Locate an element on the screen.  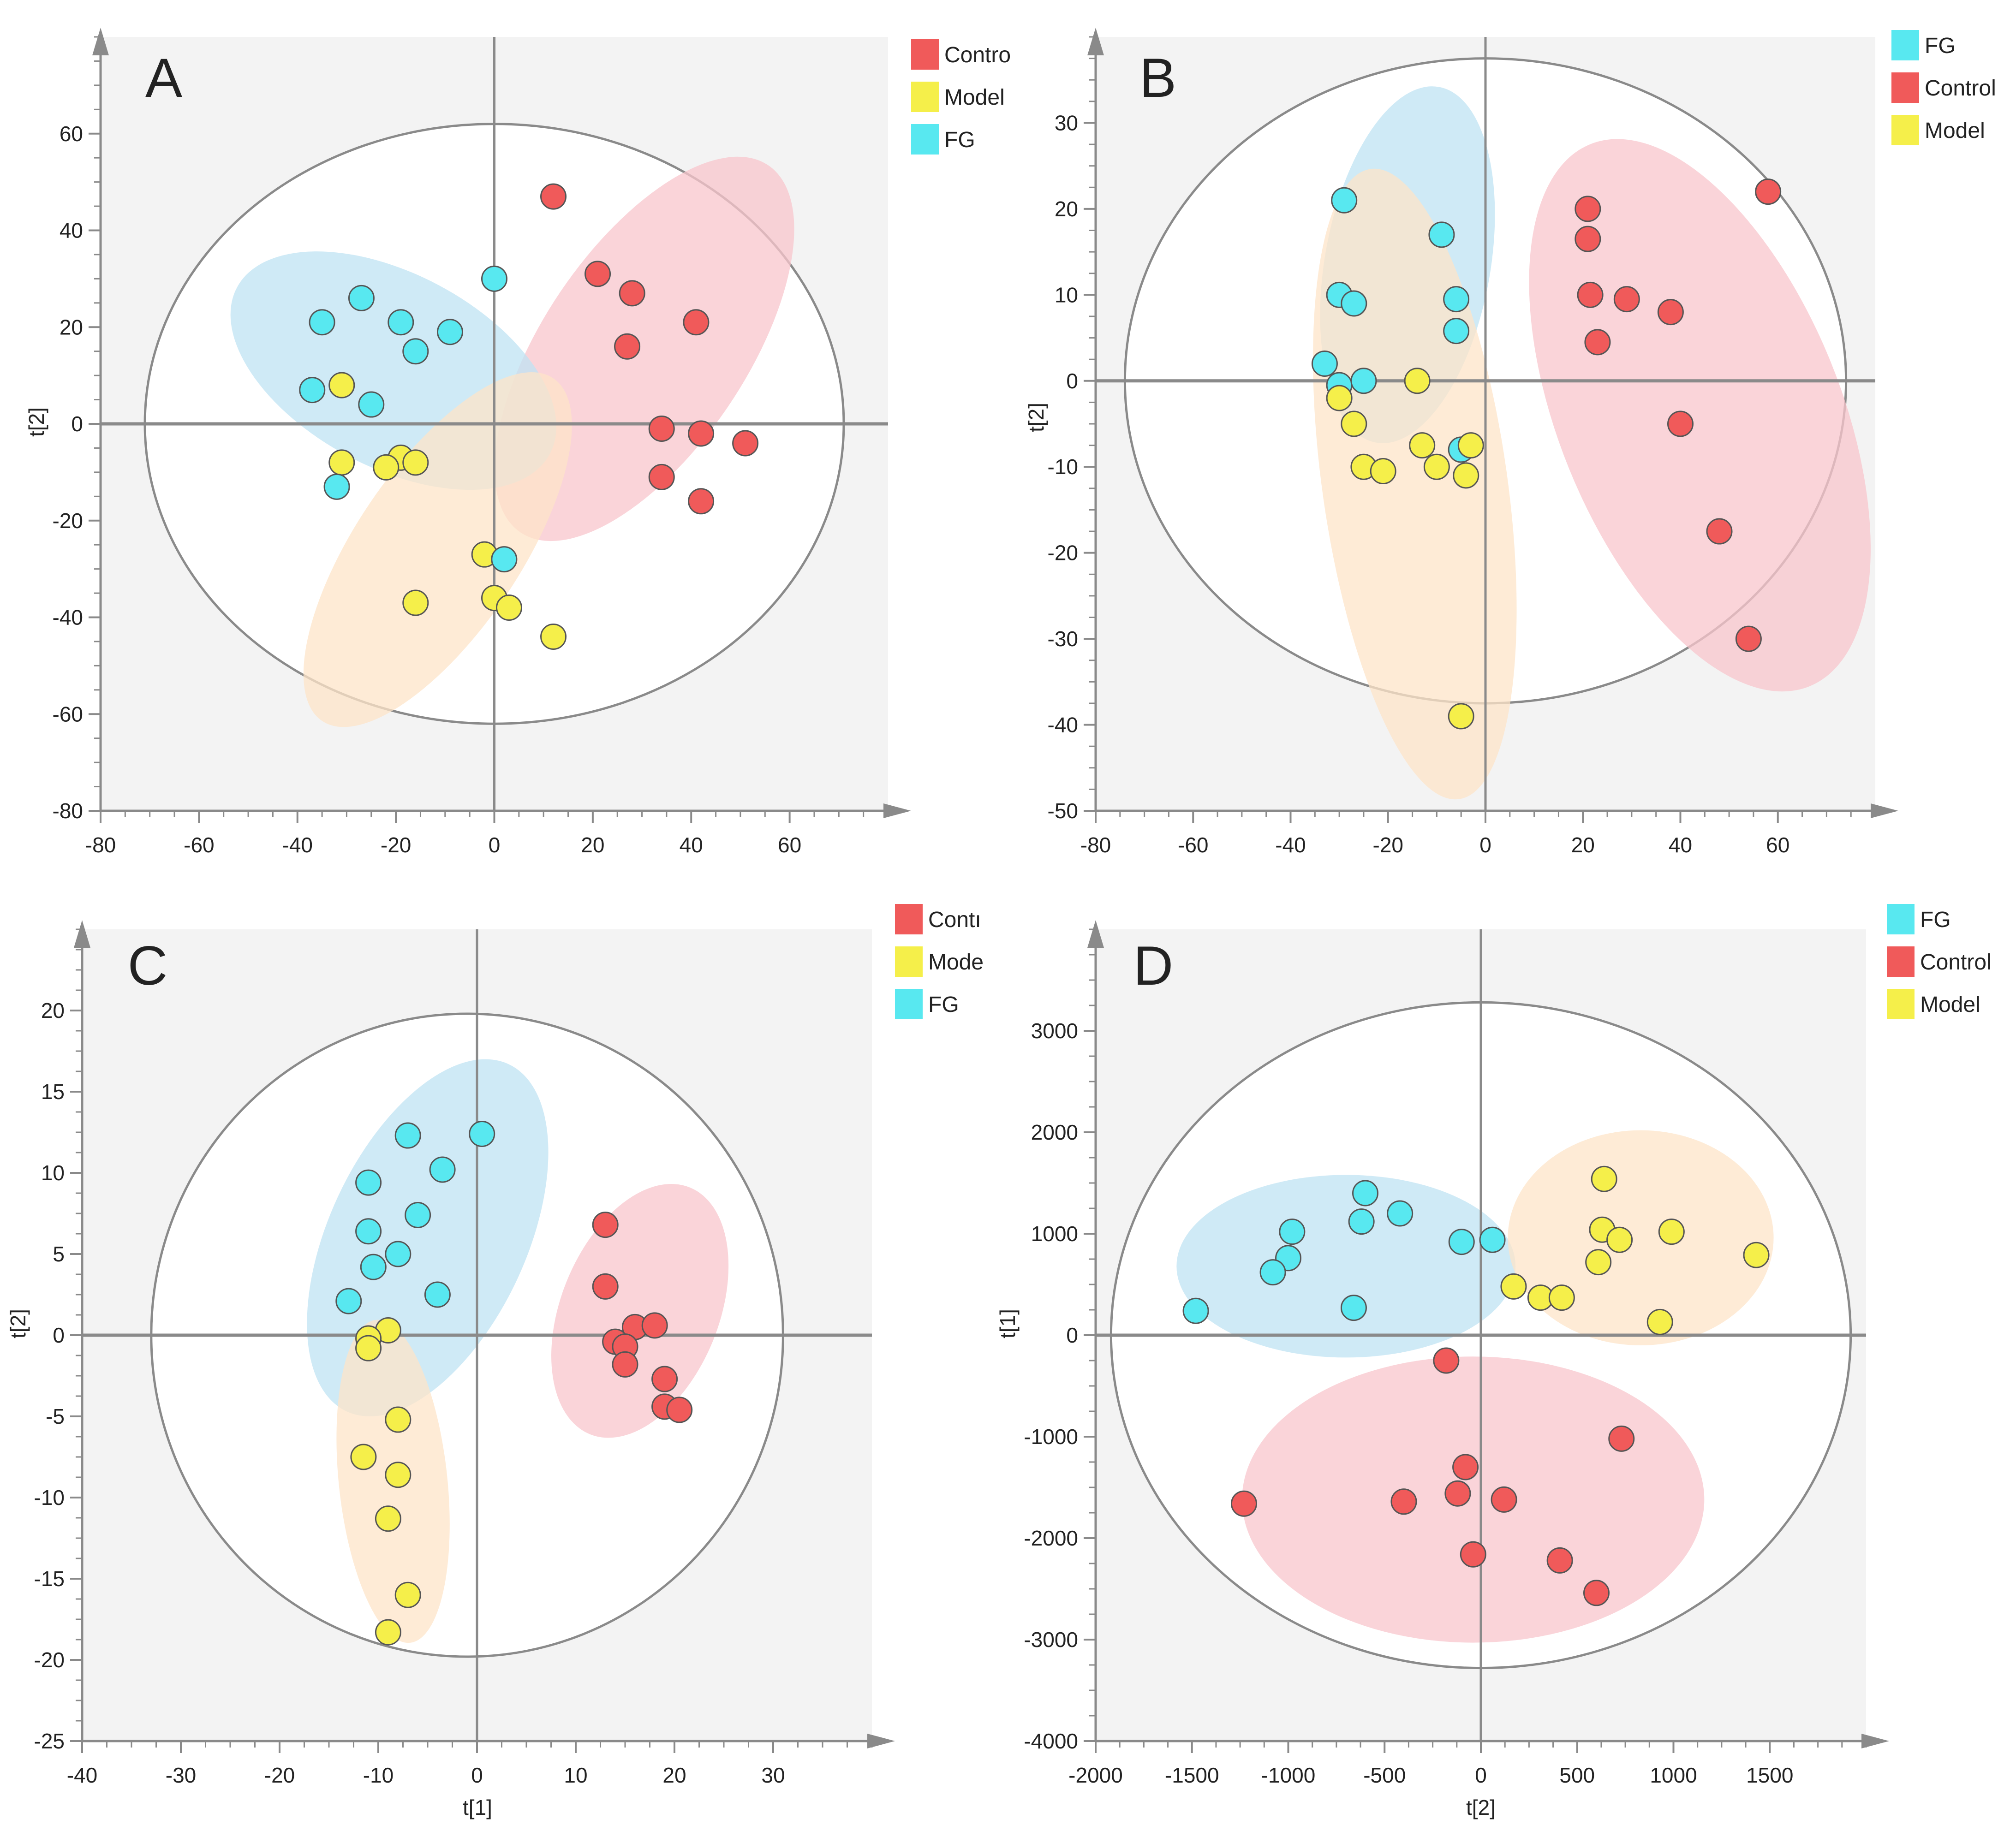
y-tick-label: 15 is located at coordinates (53, 1092).